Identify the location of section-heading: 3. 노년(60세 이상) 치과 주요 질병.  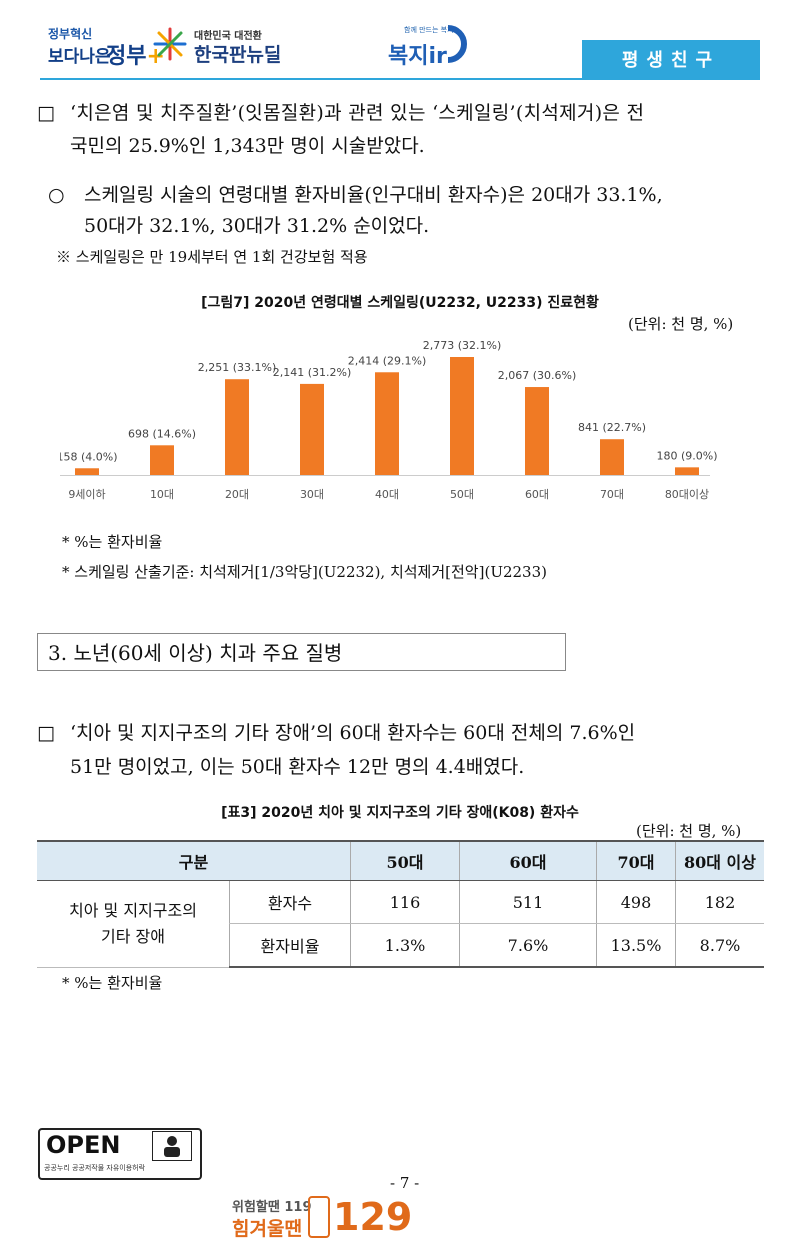
(301, 652).